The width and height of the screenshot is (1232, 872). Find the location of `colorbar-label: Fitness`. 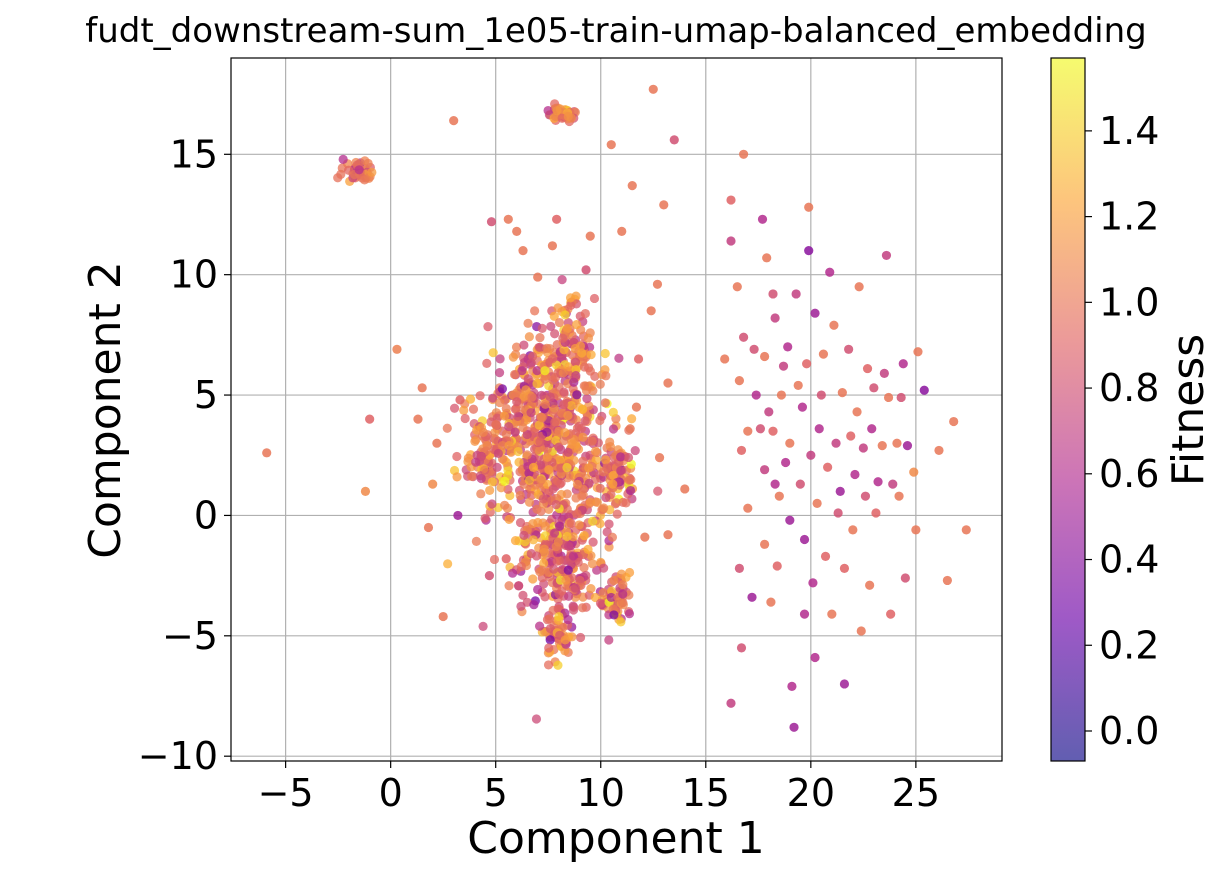

colorbar-label: Fitness is located at coordinates (1188, 410).